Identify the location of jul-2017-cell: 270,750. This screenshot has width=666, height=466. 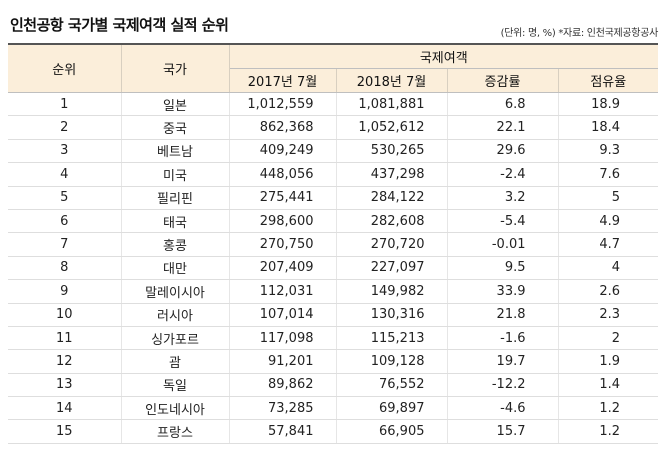
(283, 244).